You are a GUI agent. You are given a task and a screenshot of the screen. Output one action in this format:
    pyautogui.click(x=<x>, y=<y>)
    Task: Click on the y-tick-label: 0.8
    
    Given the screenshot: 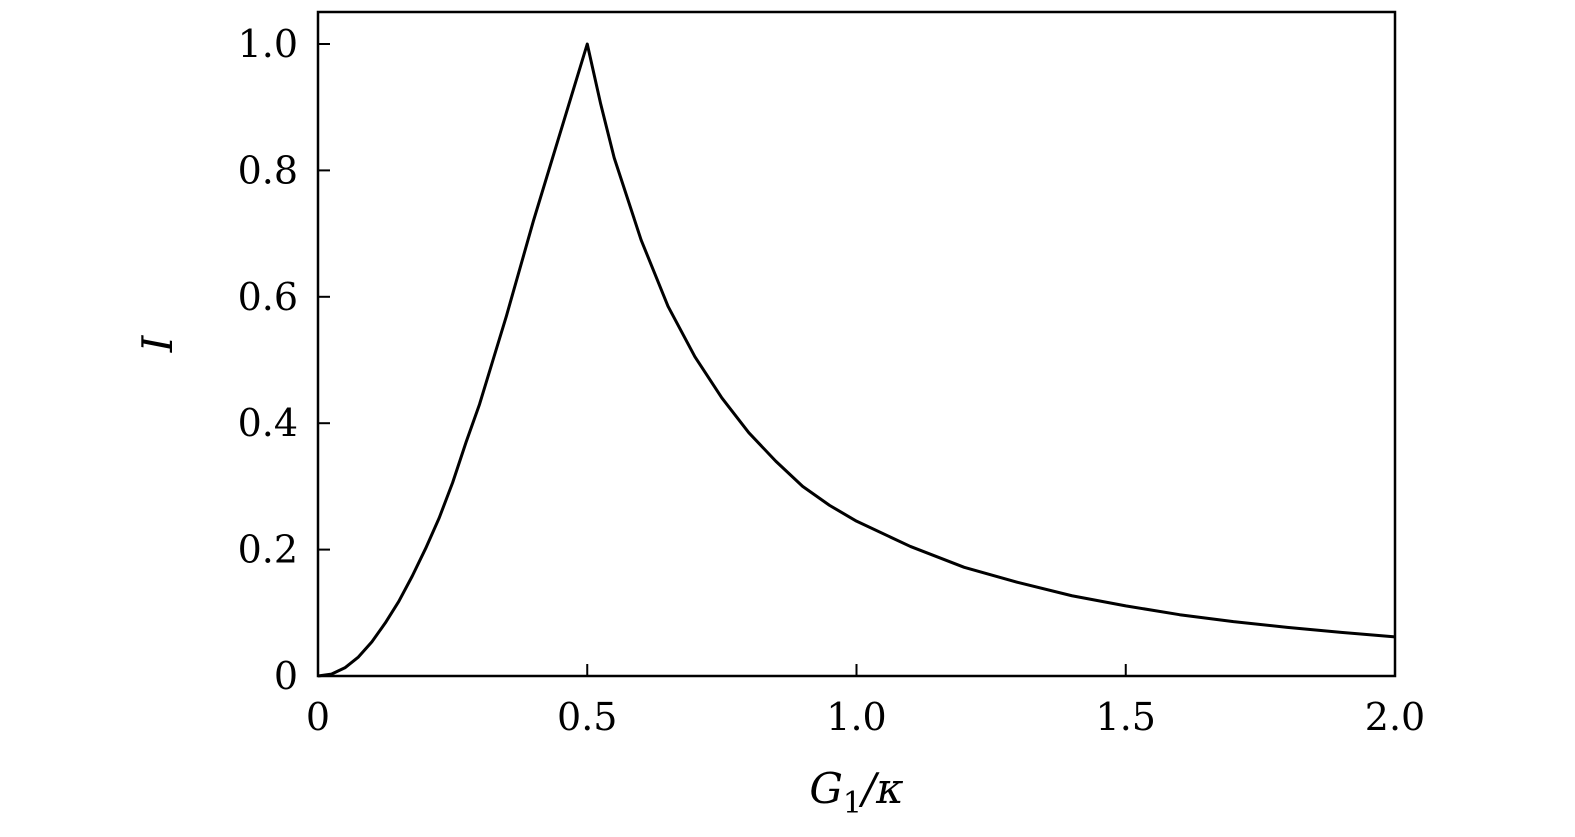 What is the action you would take?
    pyautogui.click(x=268, y=170)
    